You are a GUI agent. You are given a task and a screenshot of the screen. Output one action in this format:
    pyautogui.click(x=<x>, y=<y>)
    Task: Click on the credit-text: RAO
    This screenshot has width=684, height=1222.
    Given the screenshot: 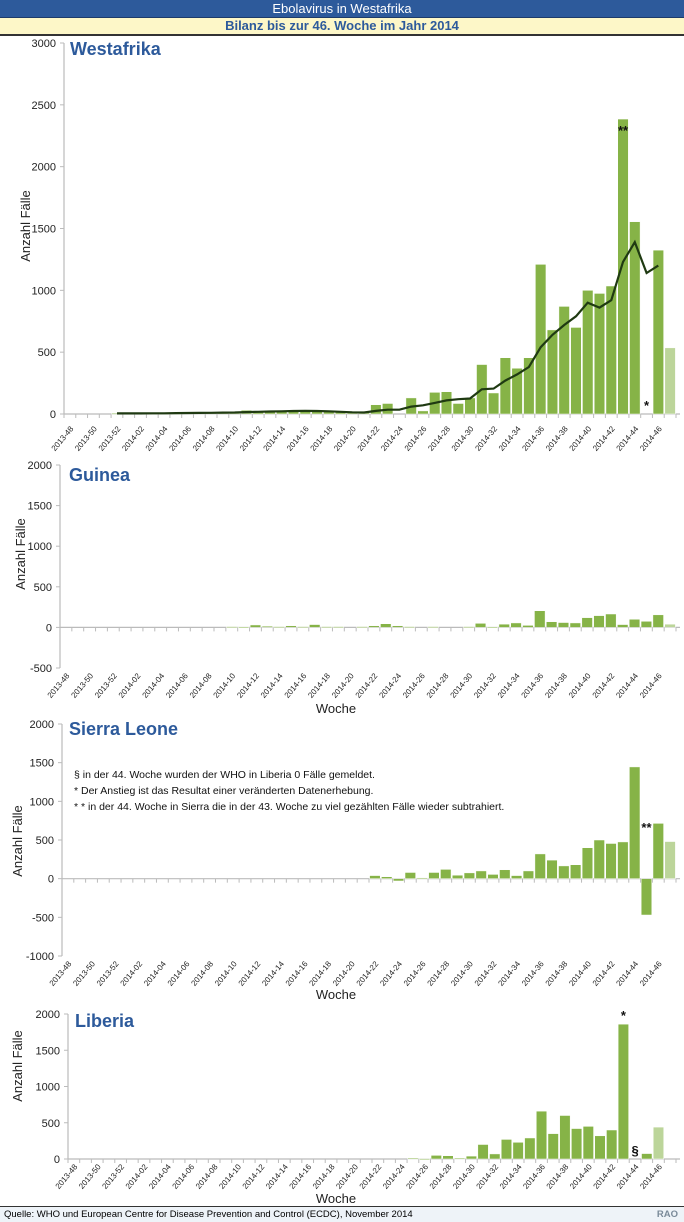 What is the action you would take?
    pyautogui.click(x=667, y=1214)
    